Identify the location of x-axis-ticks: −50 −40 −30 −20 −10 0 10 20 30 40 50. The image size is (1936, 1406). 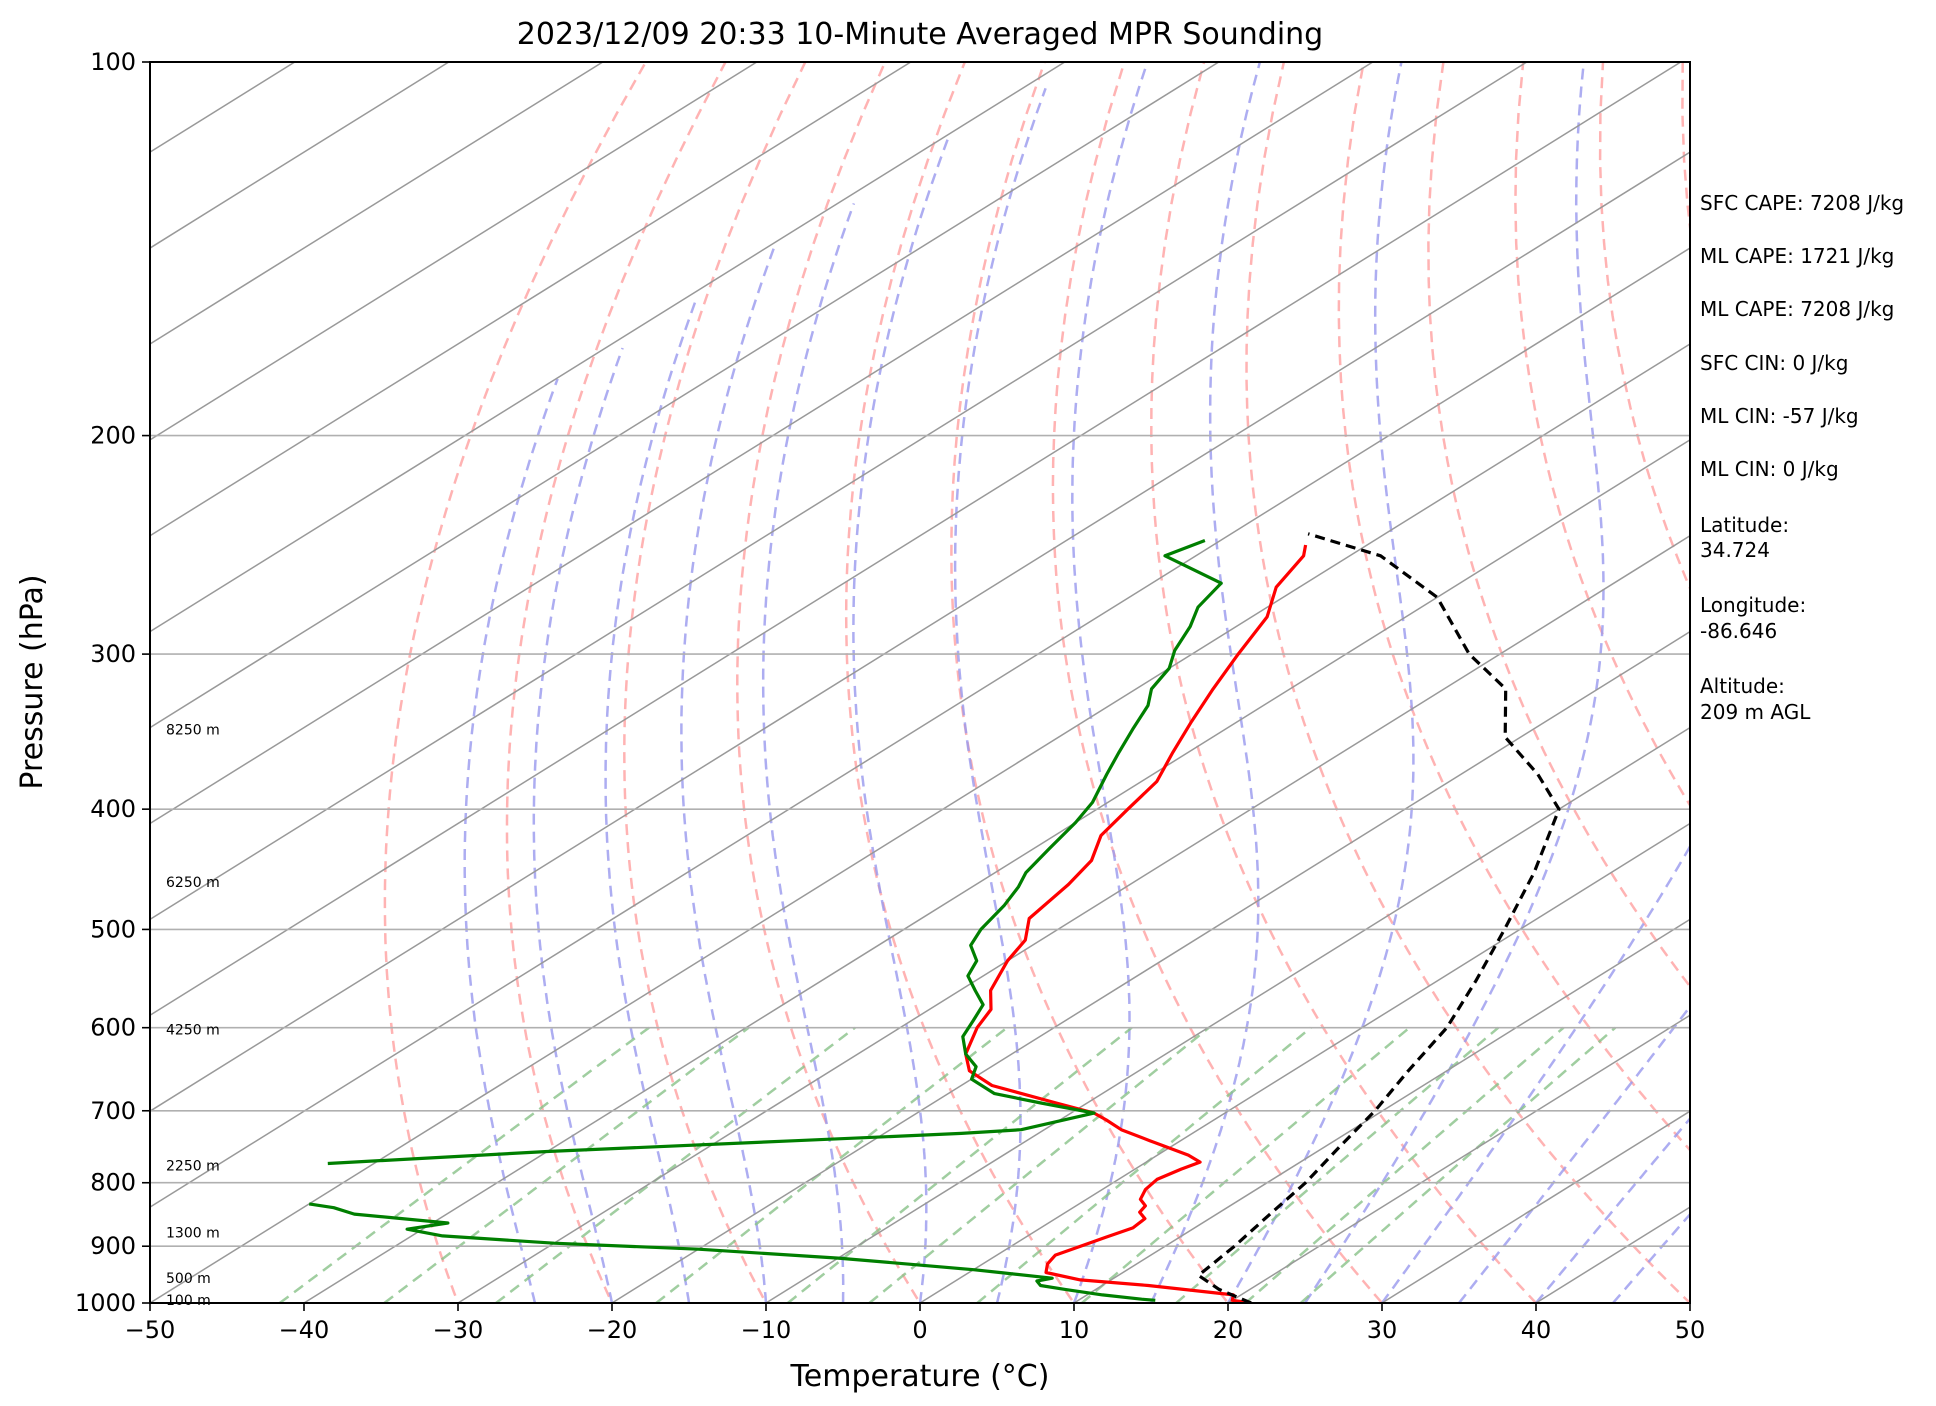
(915, 1323).